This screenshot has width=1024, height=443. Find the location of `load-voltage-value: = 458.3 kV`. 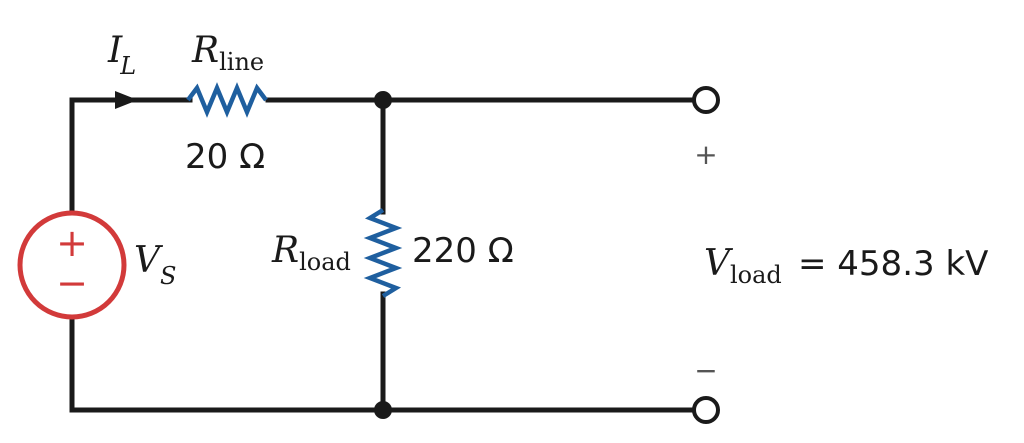

load-voltage-value: = 458.3 kV is located at coordinates (893, 264).